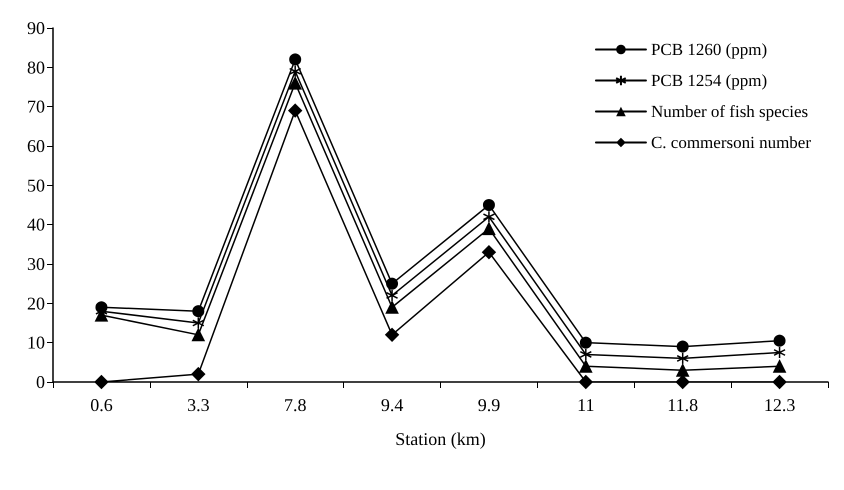 Image resolution: width=844 pixels, height=490 pixels. I want to click on x-tick-label: 11.8, so click(682, 405).